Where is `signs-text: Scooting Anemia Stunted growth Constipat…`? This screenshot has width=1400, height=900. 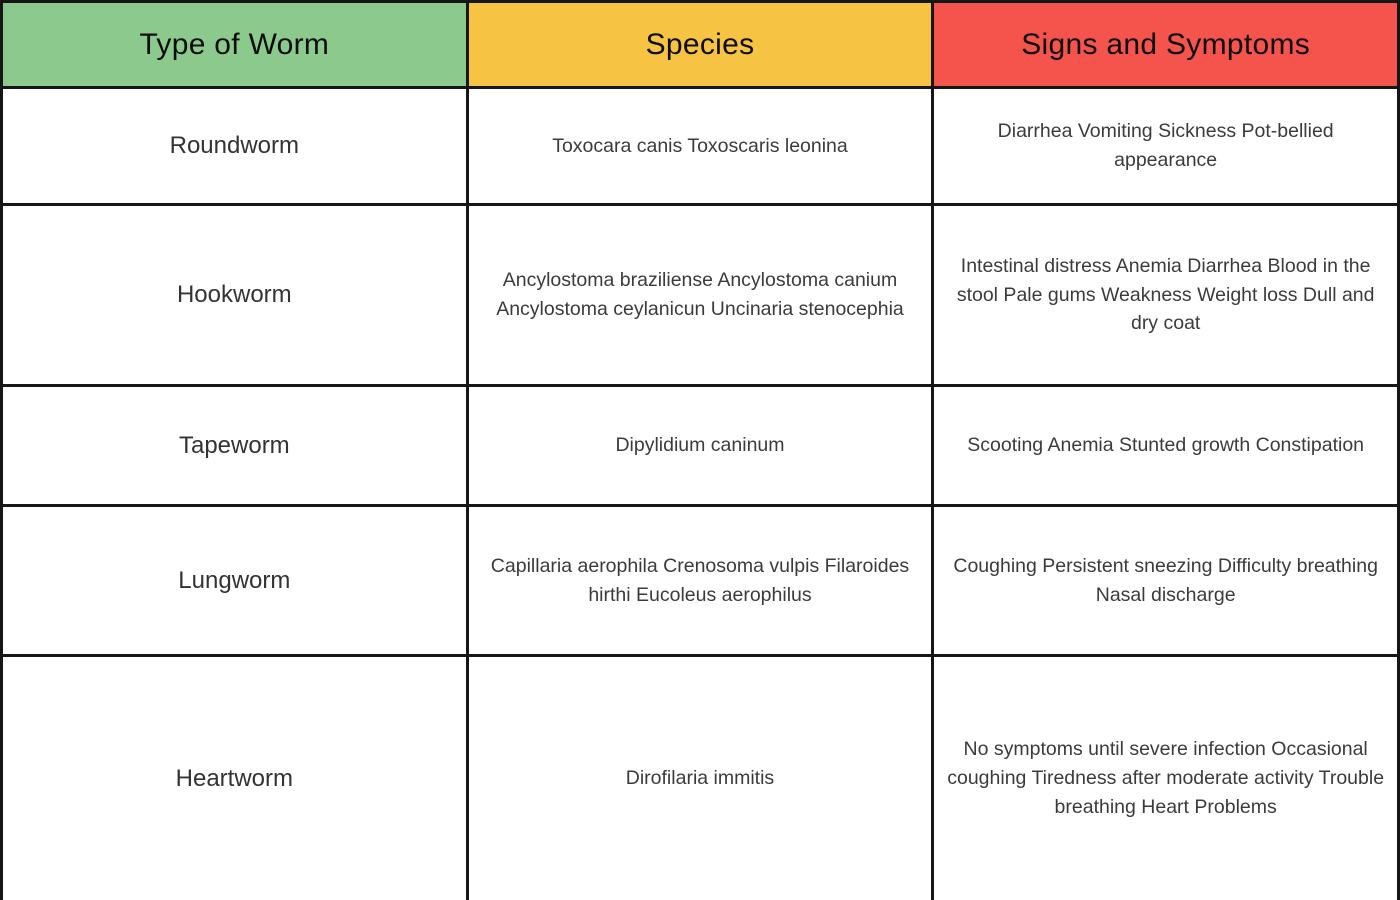 signs-text: Scooting Anemia Stunted growth Constipat… is located at coordinates (1166, 445).